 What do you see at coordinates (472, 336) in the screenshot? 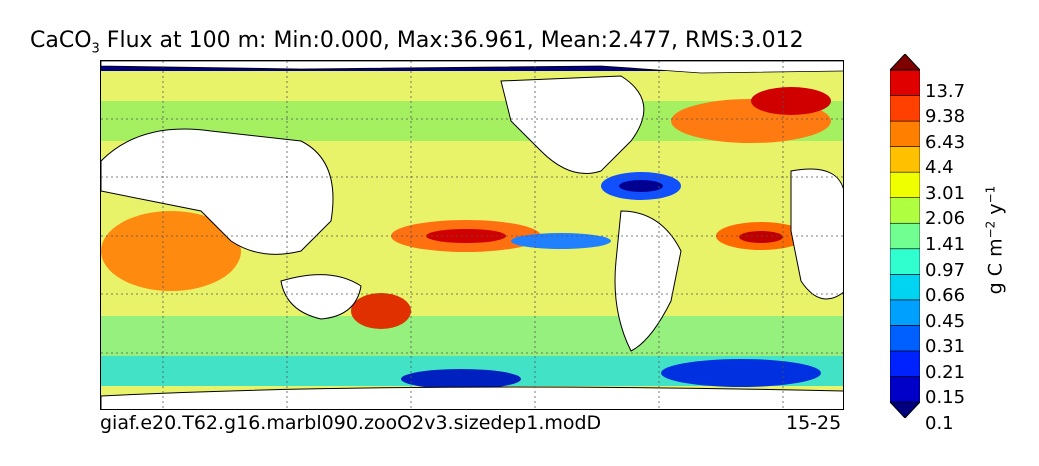
I see `subpolar-south-band` at bounding box center [472, 336].